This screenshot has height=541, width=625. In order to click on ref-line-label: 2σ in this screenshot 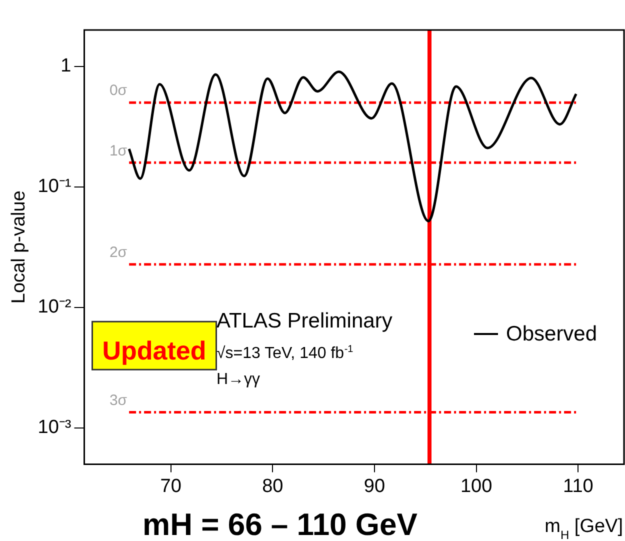, I will do `click(118, 252)`.